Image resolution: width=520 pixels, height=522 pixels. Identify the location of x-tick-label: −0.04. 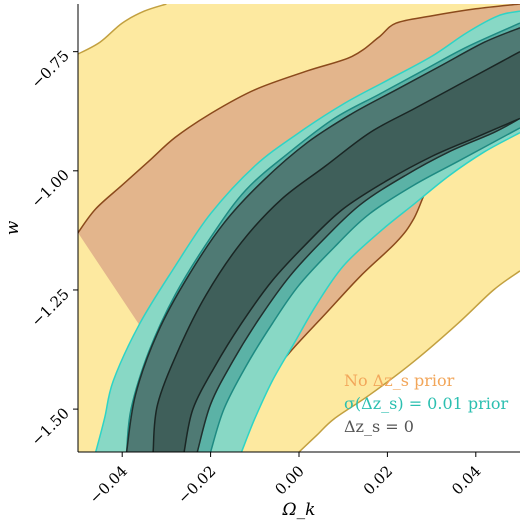
(108, 484).